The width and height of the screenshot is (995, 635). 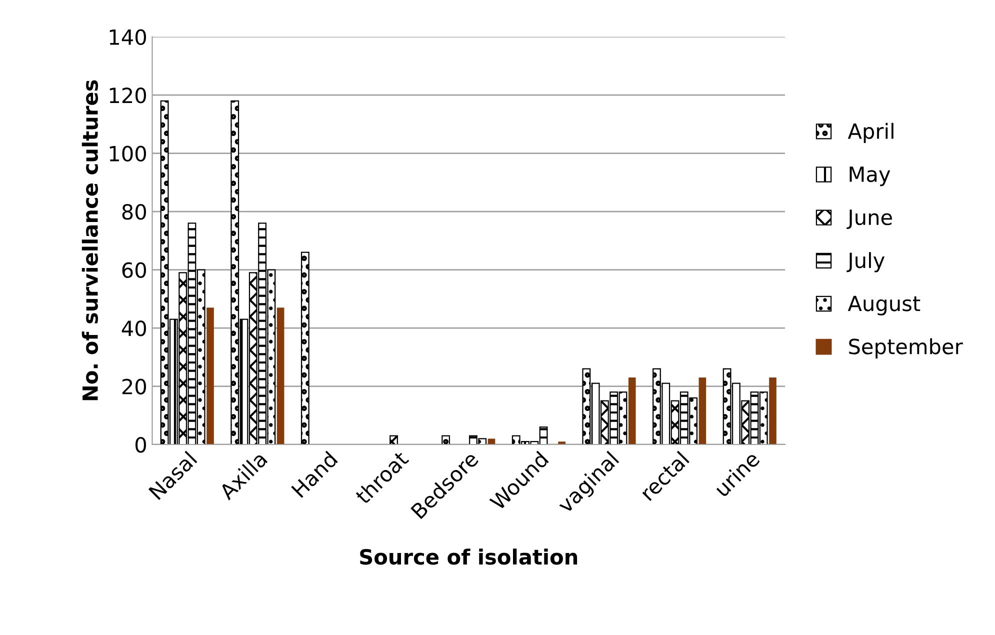 I want to click on legend-label: April, so click(x=871, y=133).